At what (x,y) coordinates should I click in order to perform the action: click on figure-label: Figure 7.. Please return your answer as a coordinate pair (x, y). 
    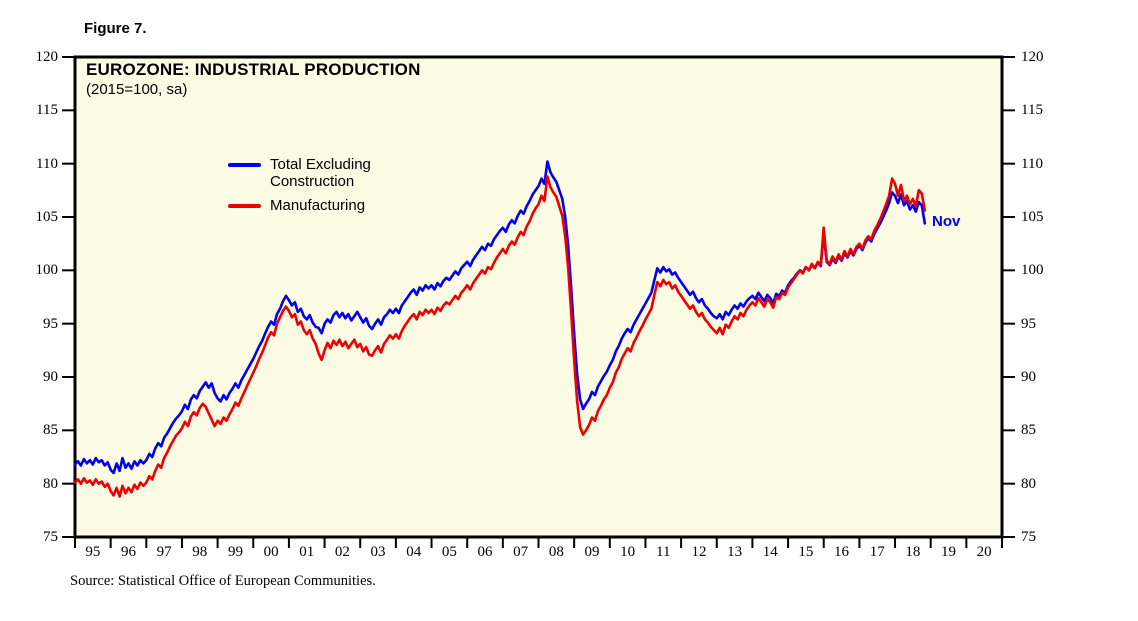
    Looking at the image, I should click on (115, 28).